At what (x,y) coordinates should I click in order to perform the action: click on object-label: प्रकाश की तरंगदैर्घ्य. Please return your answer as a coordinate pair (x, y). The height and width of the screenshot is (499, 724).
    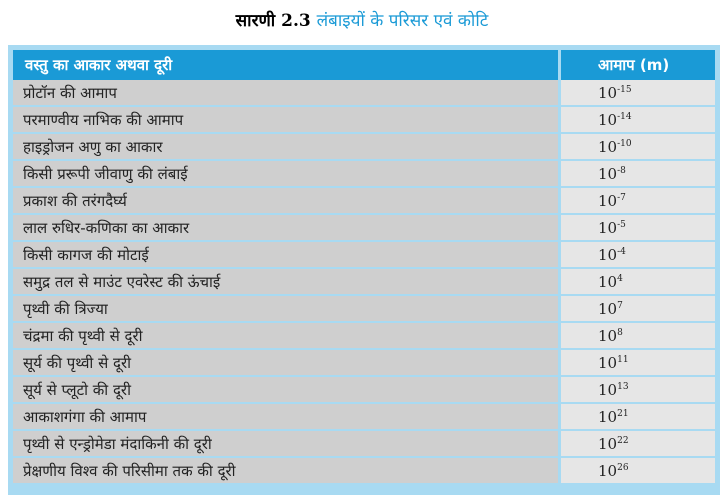
    Looking at the image, I should click on (285, 201).